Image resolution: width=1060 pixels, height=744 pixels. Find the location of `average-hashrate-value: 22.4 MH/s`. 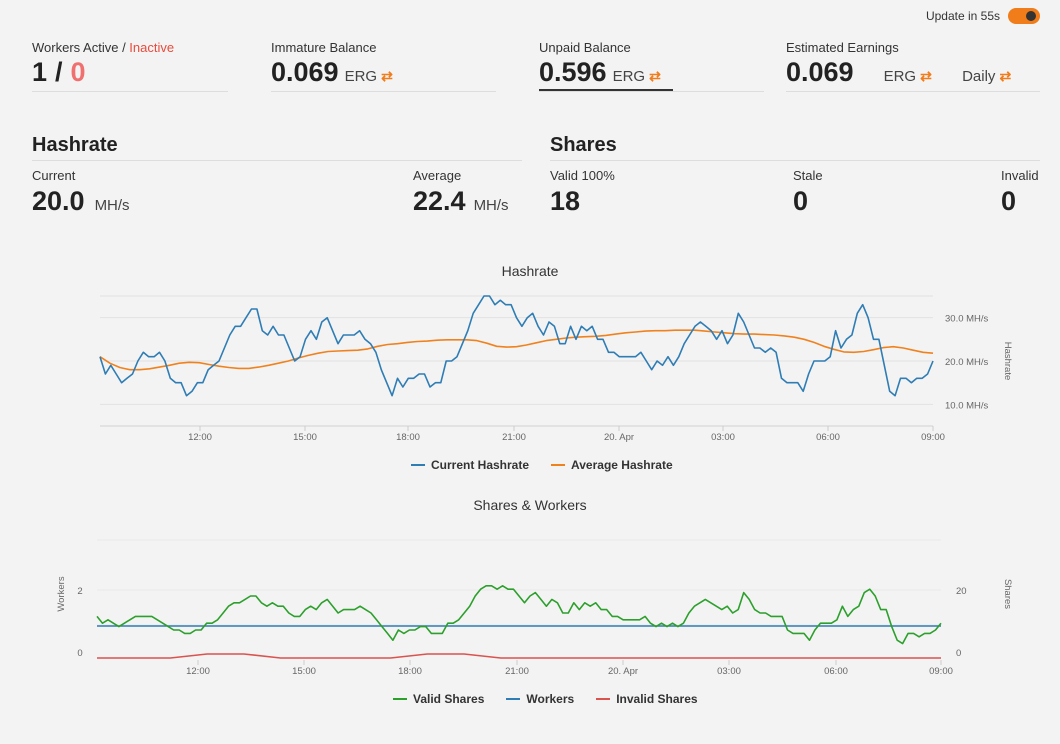

average-hashrate-value: 22.4 MH/s is located at coordinates (461, 201).